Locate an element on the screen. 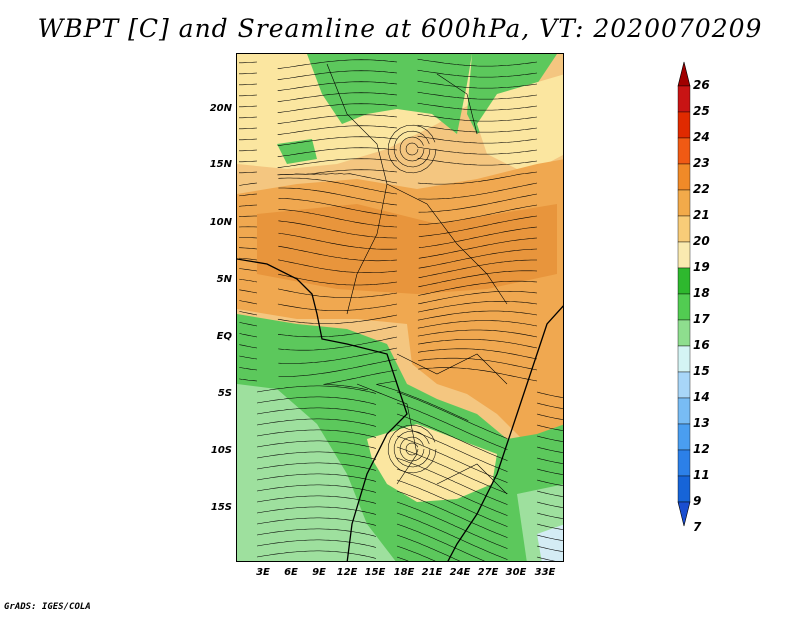  wbpt-region-pale-blue is located at coordinates (550, 542).